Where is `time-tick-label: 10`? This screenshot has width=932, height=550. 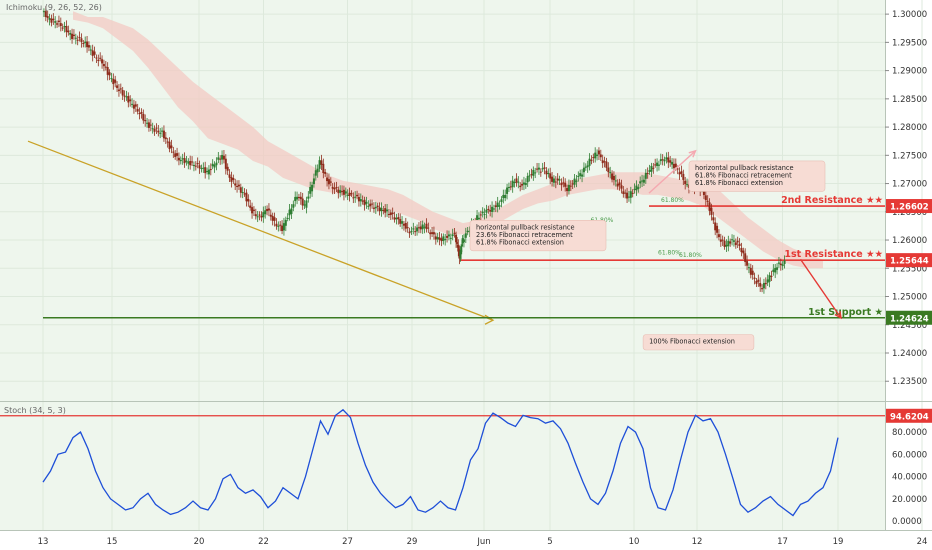
time-tick-label: 10 is located at coordinates (634, 542).